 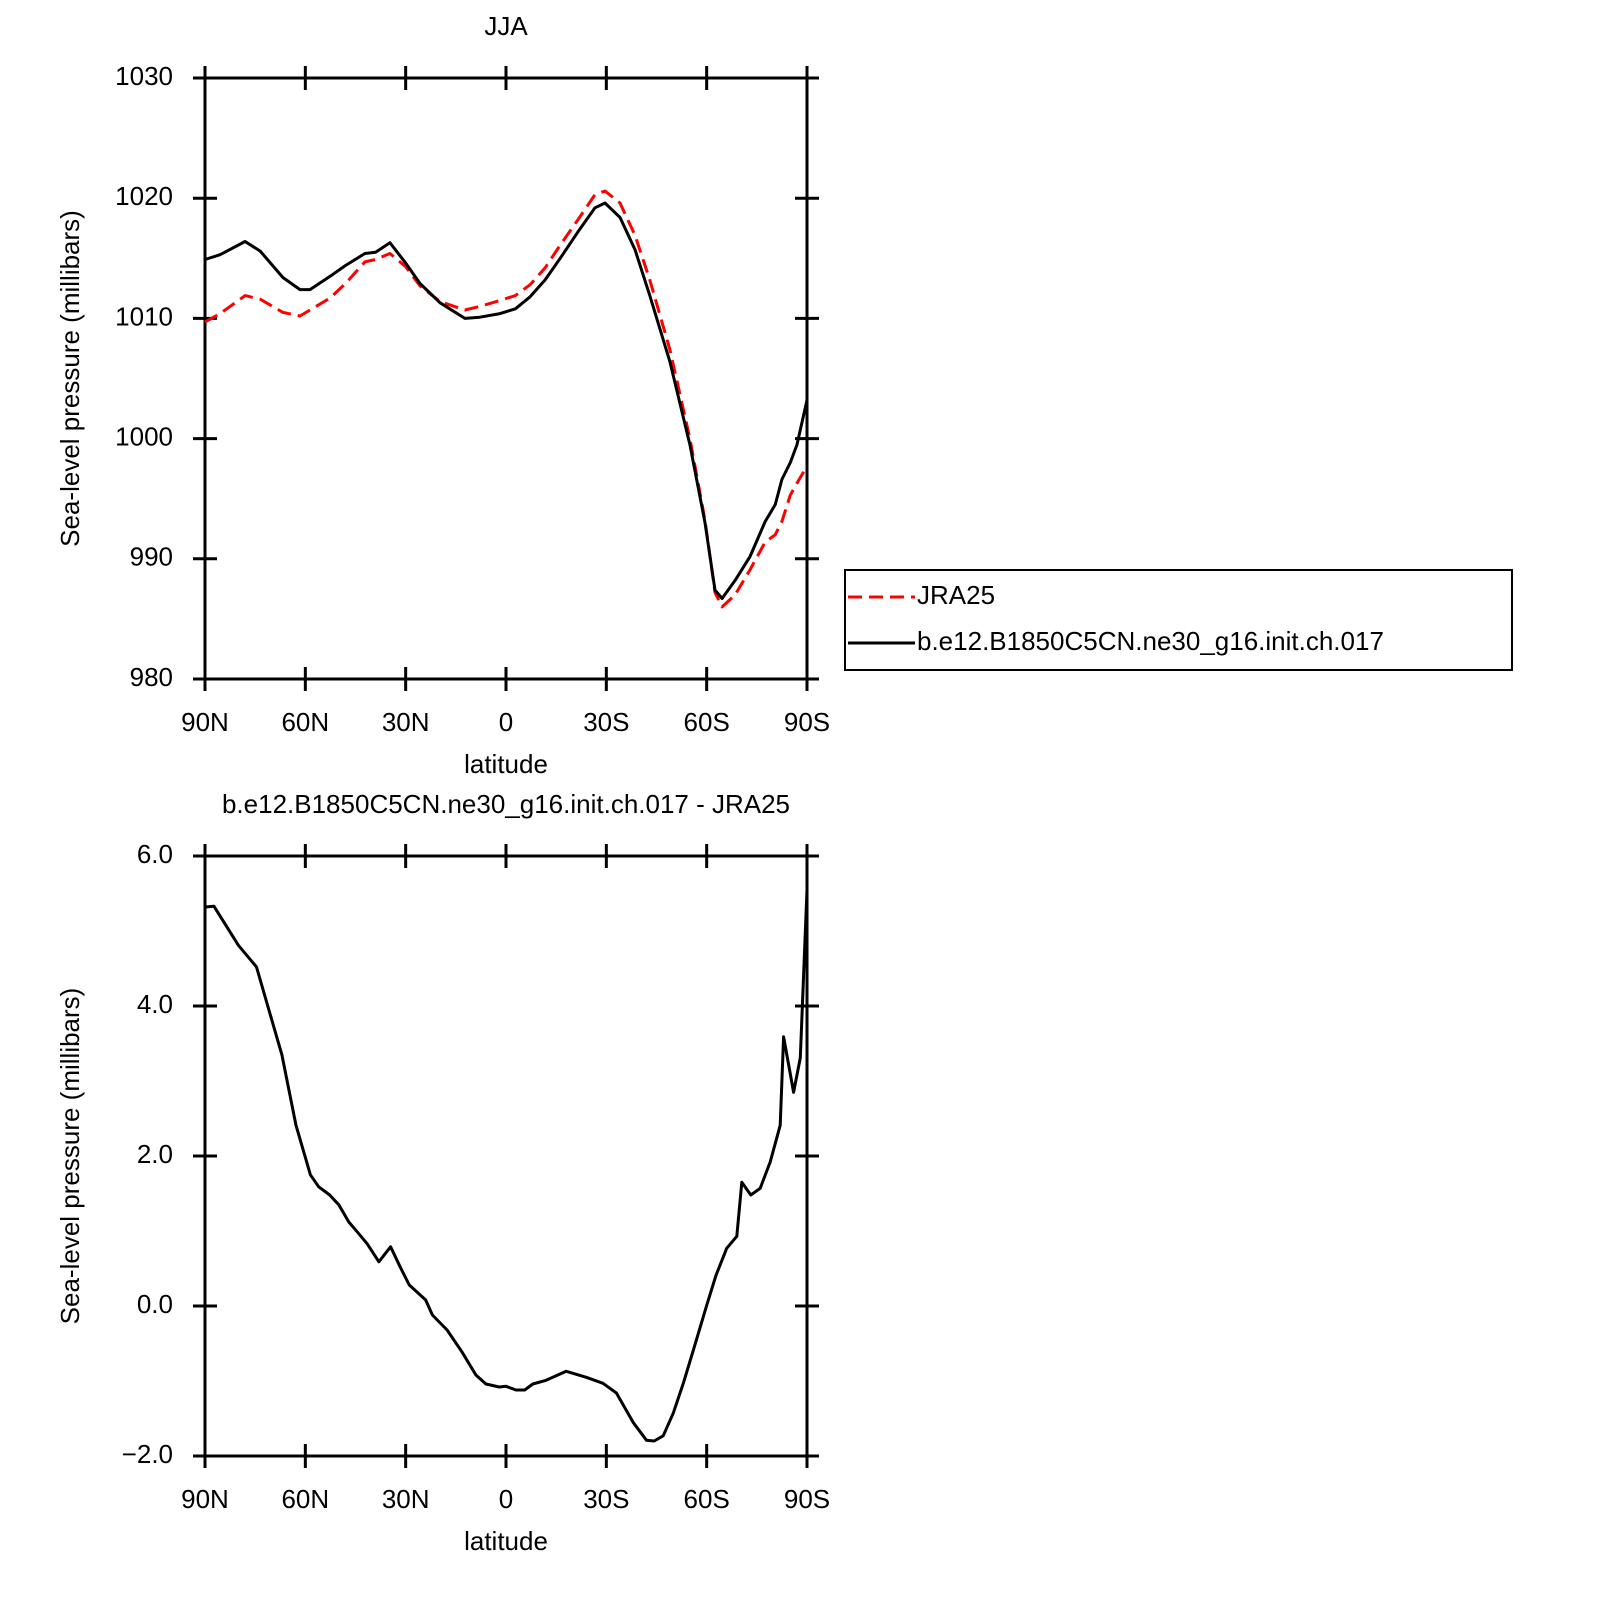 What do you see at coordinates (144, 76) in the screenshot?
I see `y-tick-label: 1030` at bounding box center [144, 76].